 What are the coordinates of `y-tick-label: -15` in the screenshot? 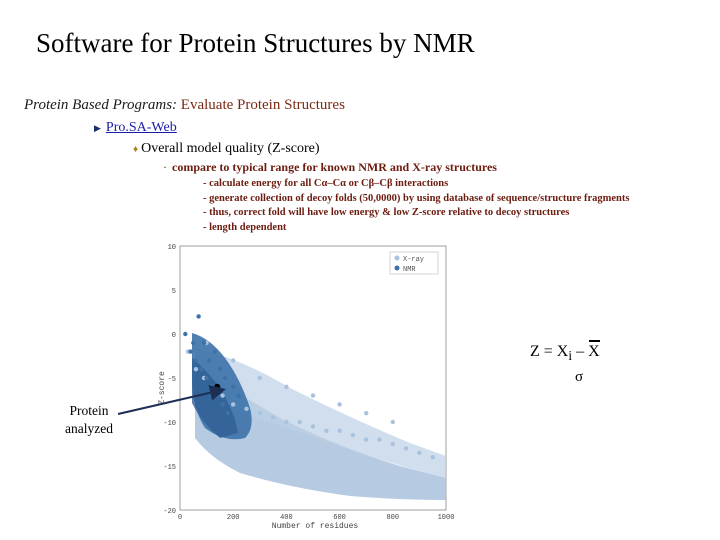 It's located at (169, 468).